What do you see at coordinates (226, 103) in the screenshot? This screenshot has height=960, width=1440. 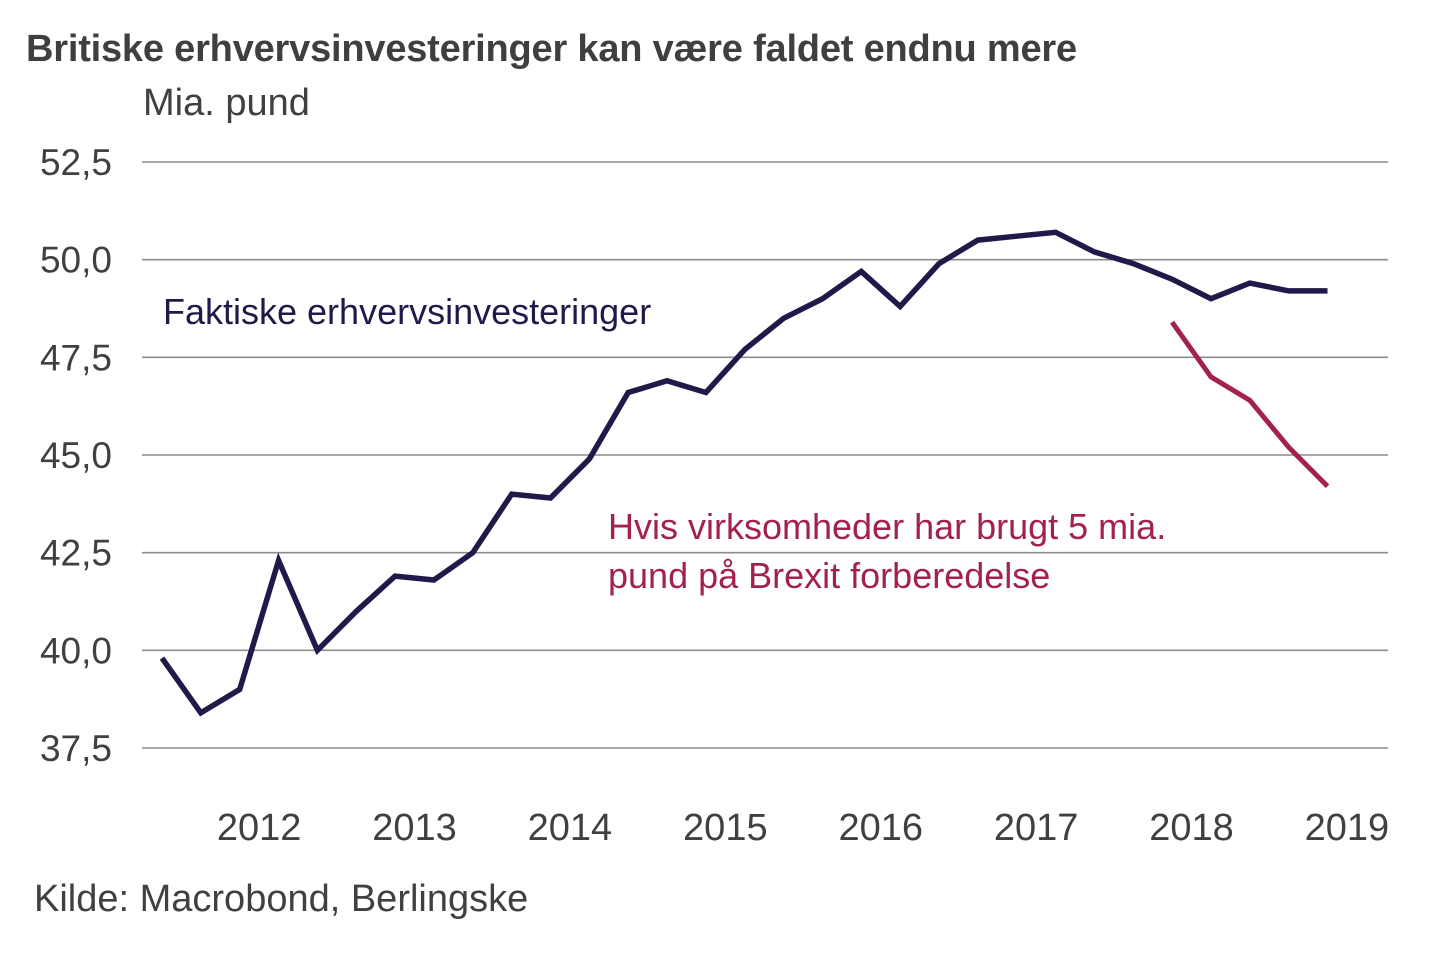 I see `y-axis-unit-label: Mia. pund` at bounding box center [226, 103].